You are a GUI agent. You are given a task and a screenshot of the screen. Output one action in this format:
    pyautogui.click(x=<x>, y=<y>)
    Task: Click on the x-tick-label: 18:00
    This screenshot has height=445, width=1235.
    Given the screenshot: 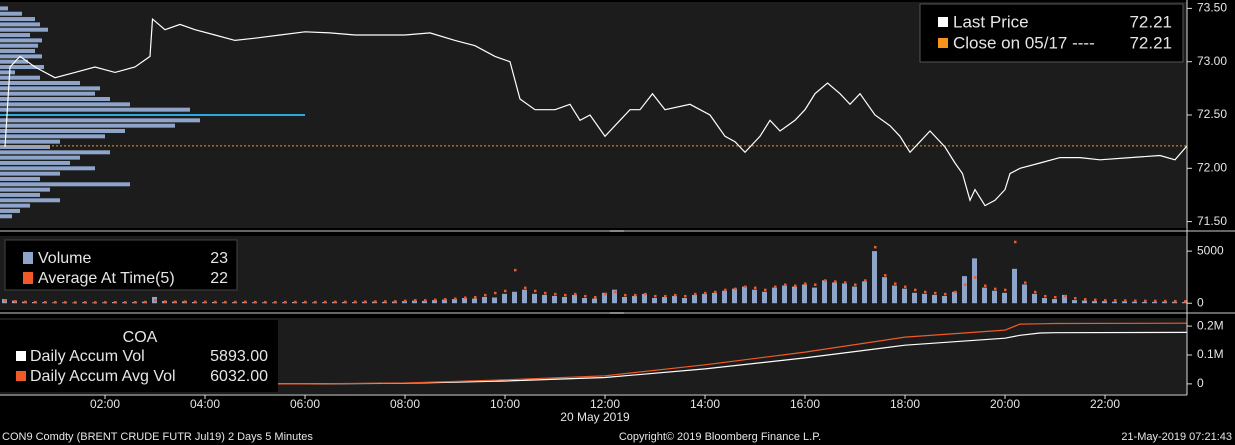 What is the action you would take?
    pyautogui.click(x=905, y=404)
    